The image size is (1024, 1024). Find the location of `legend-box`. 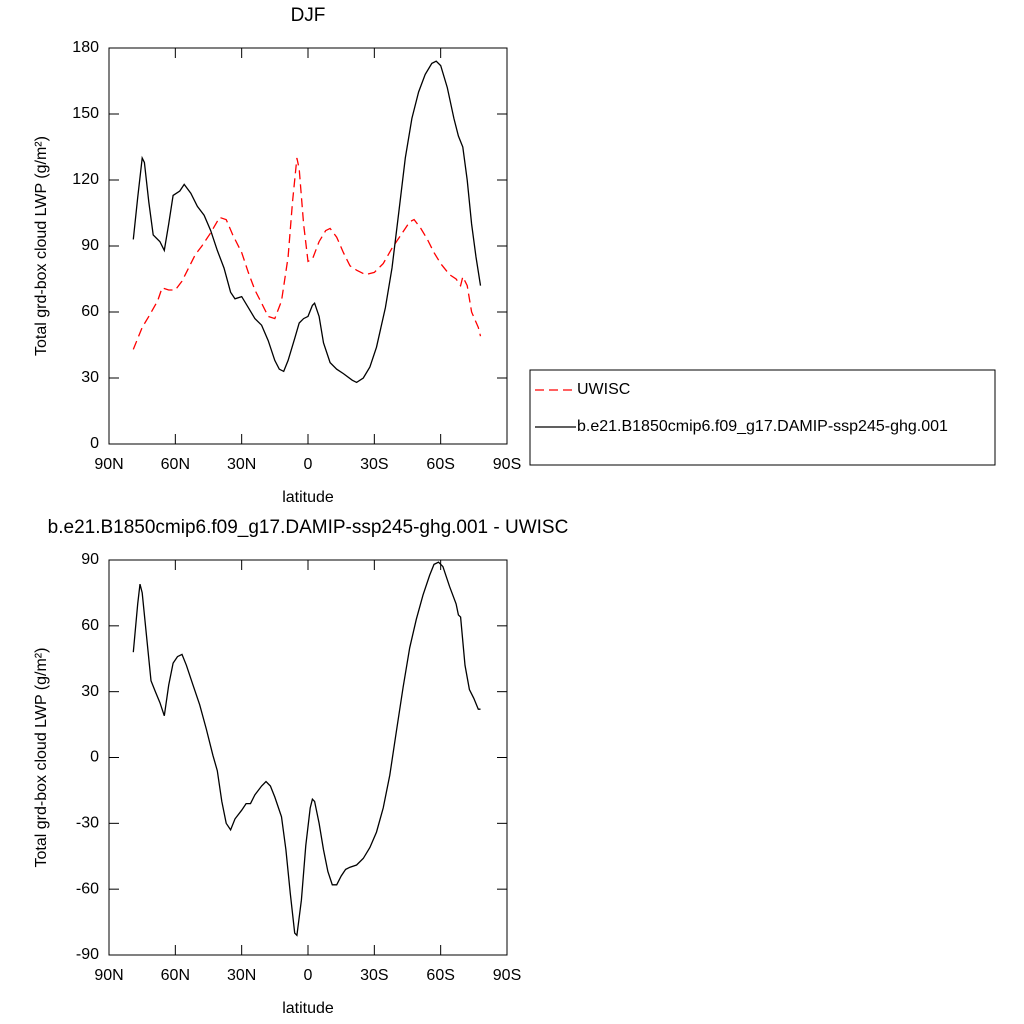

legend-box is located at coordinates (762, 417).